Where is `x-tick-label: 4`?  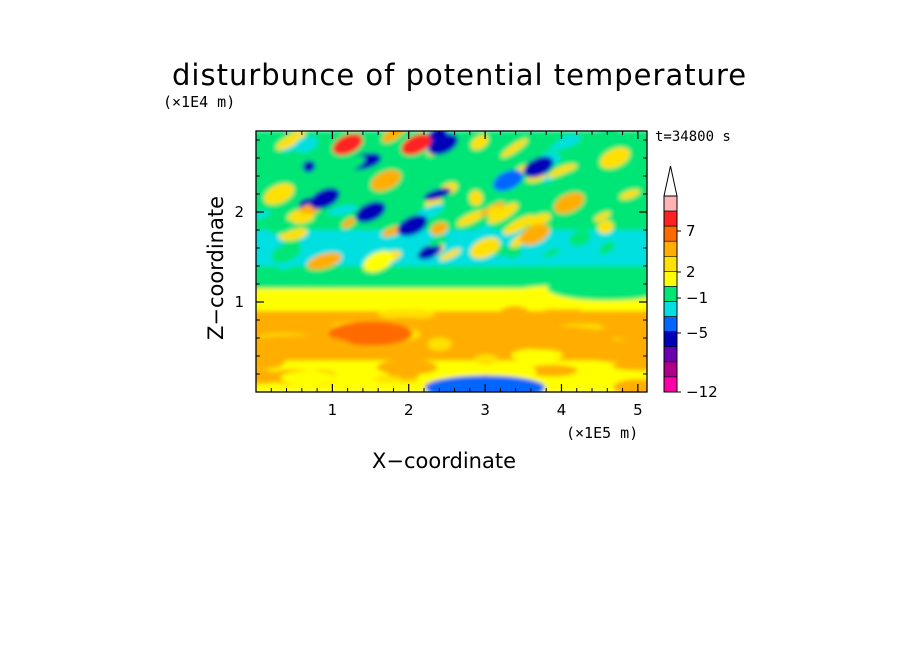 x-tick-label: 4 is located at coordinates (562, 410).